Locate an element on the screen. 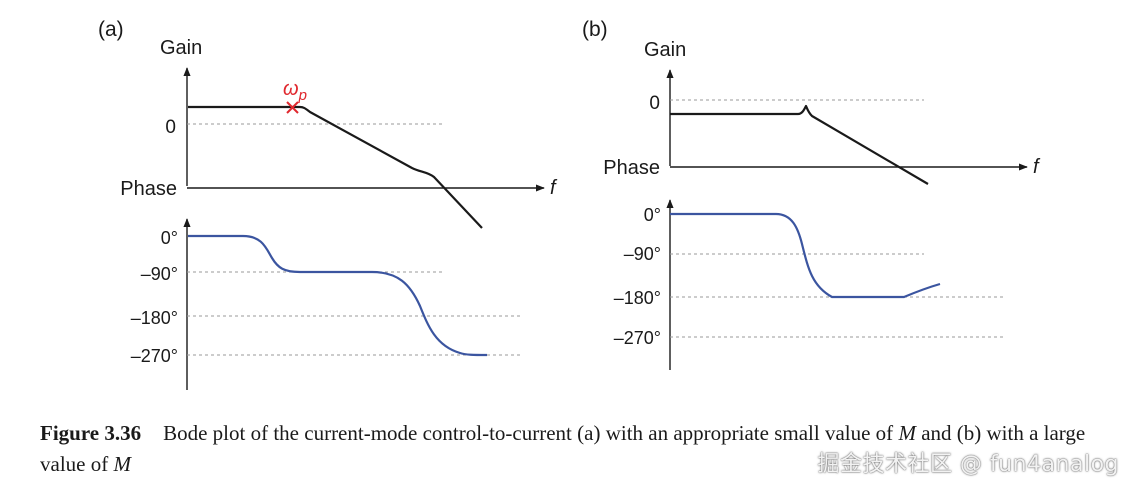  panel-b-label: (b) is located at coordinates (595, 29).